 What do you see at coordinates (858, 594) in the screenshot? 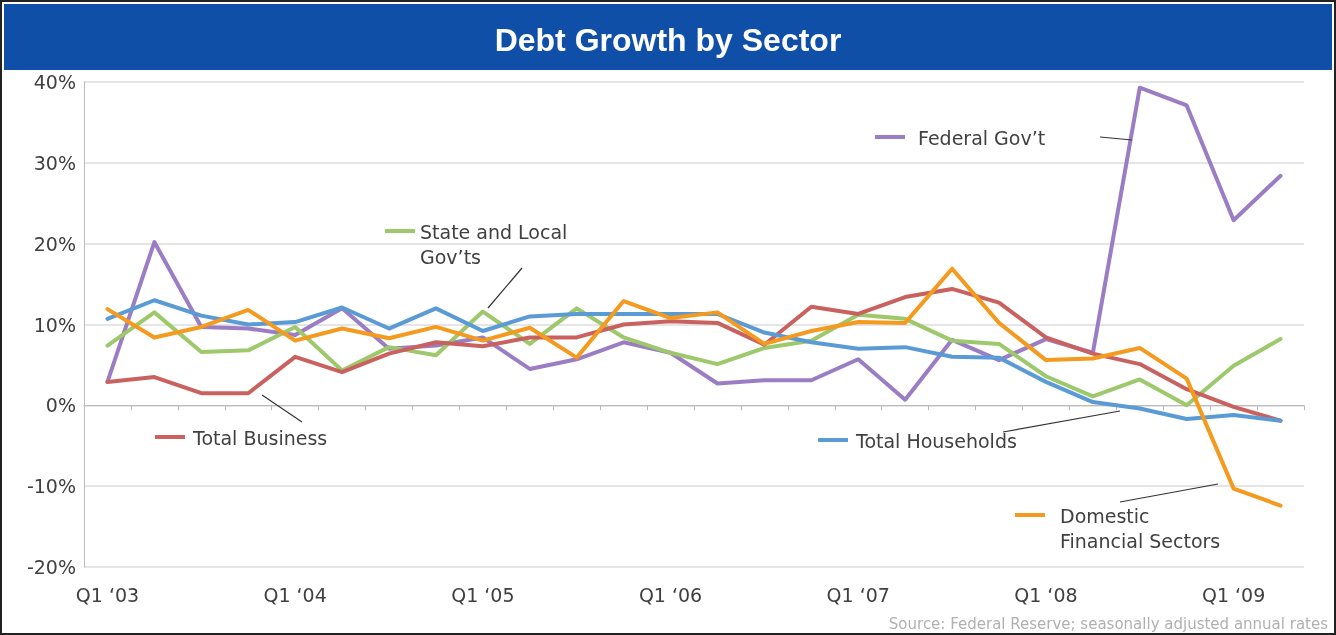
I see `x-tick-label: Q1 ‘07` at bounding box center [858, 594].